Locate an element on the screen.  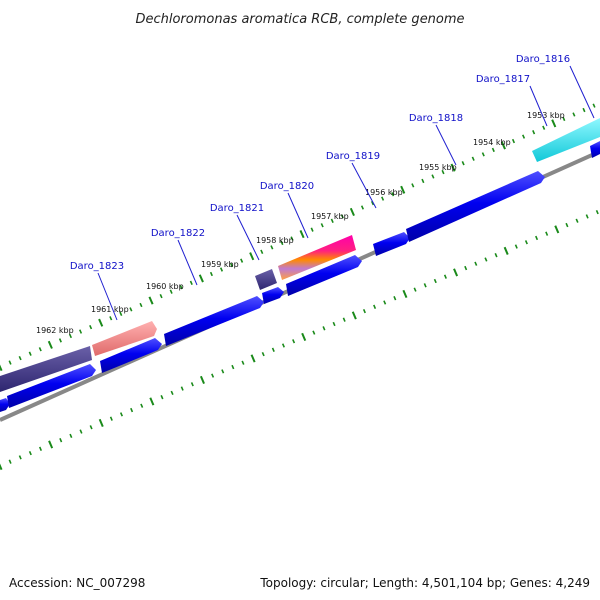
navy-feature is located at coordinates (46, 369).